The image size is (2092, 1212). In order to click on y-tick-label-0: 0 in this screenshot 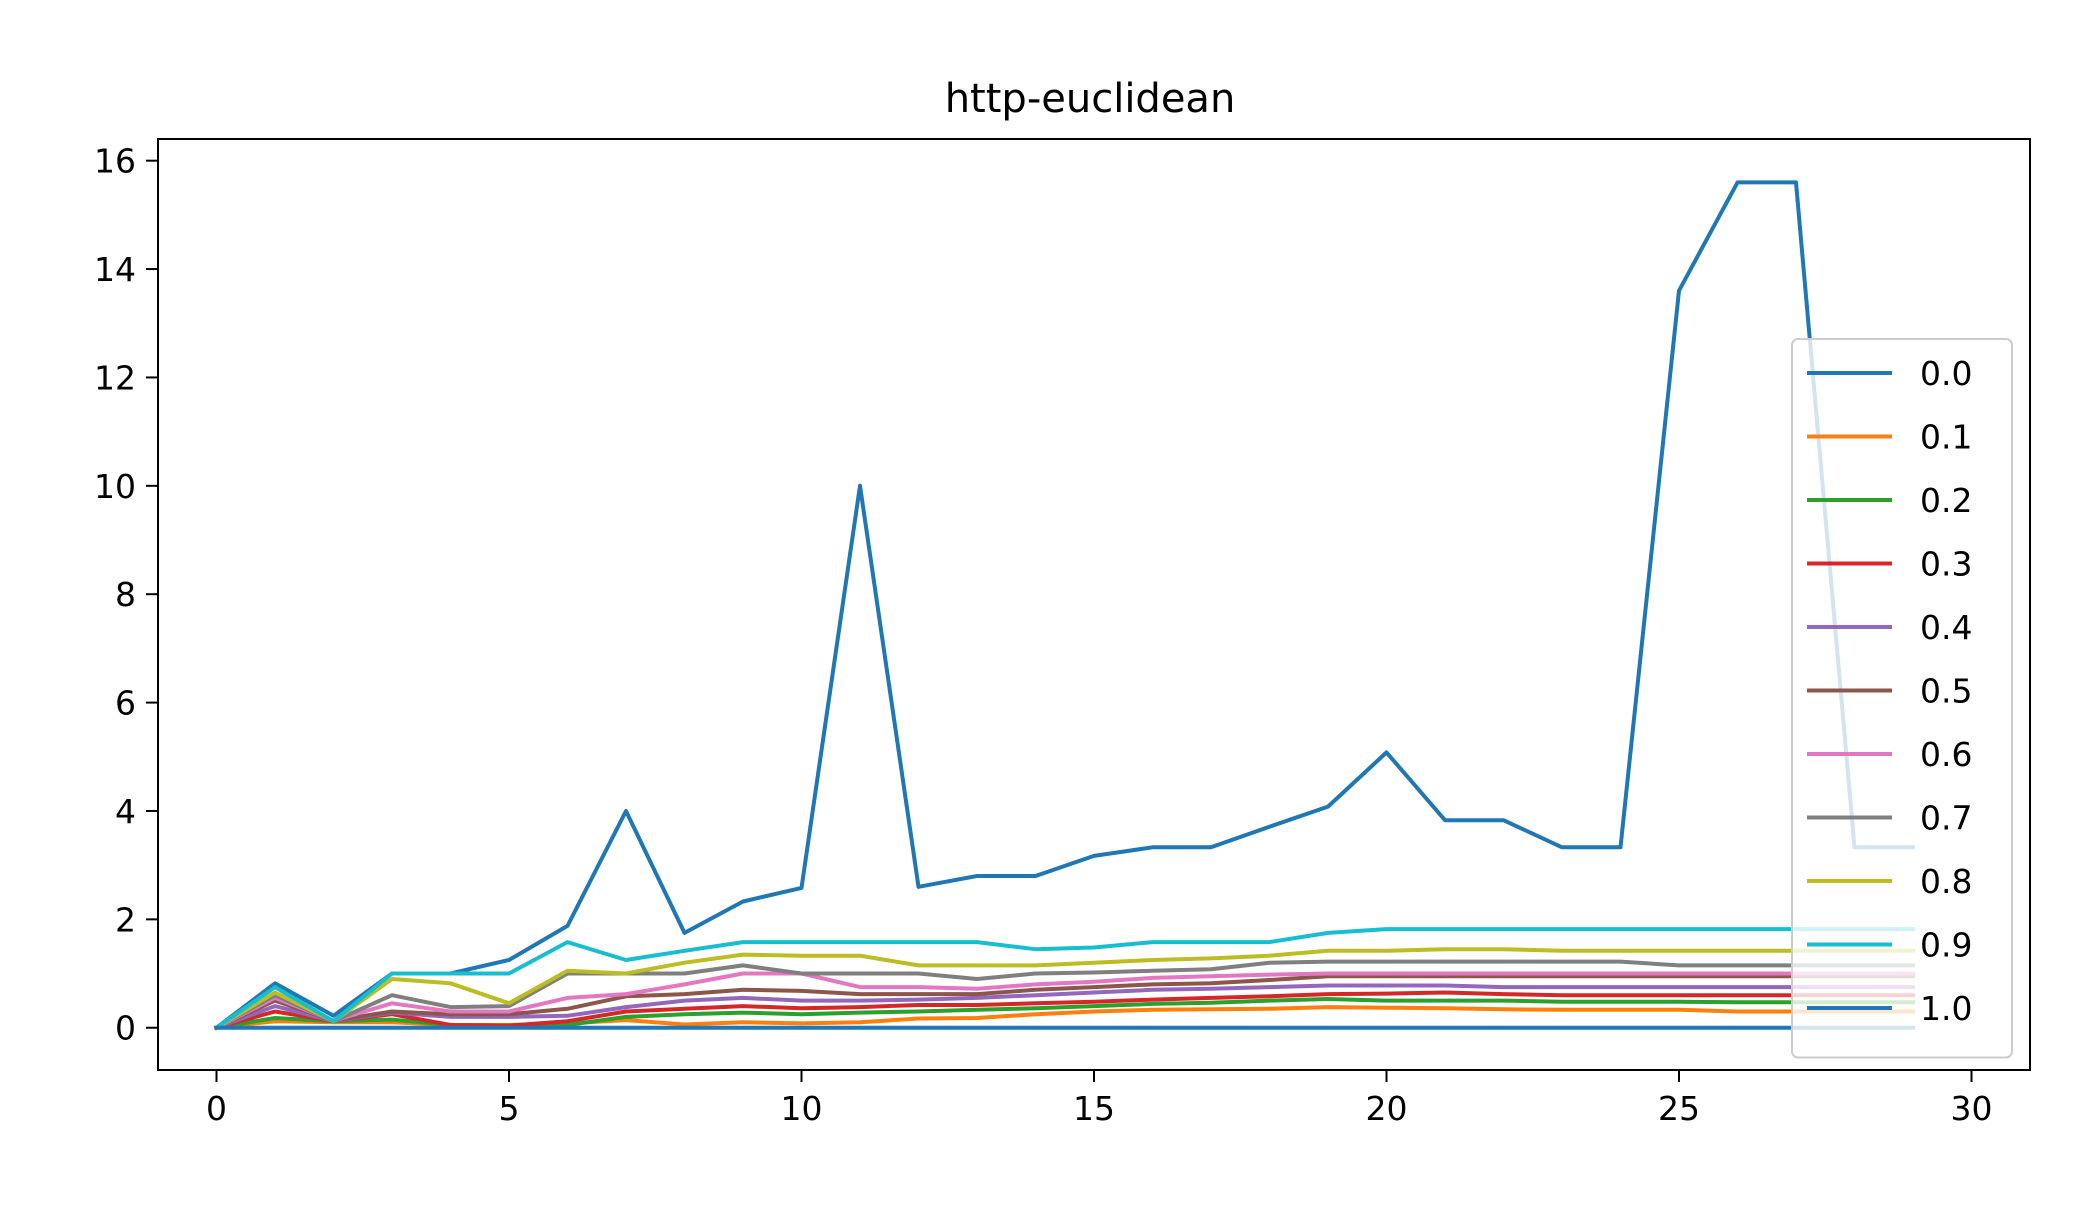, I will do `click(125, 1028)`.